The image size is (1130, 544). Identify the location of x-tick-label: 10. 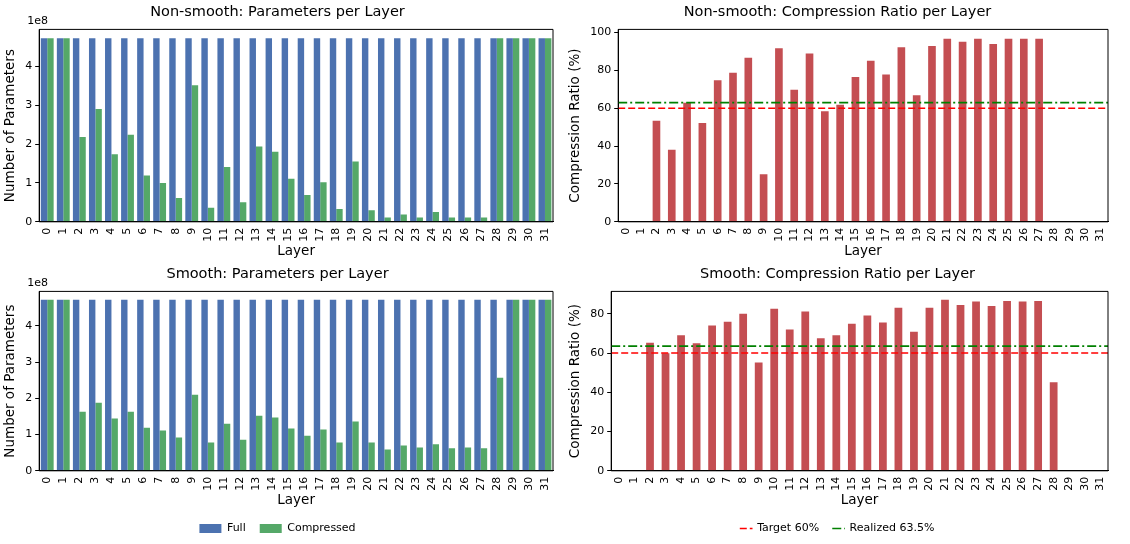
(774, 483).